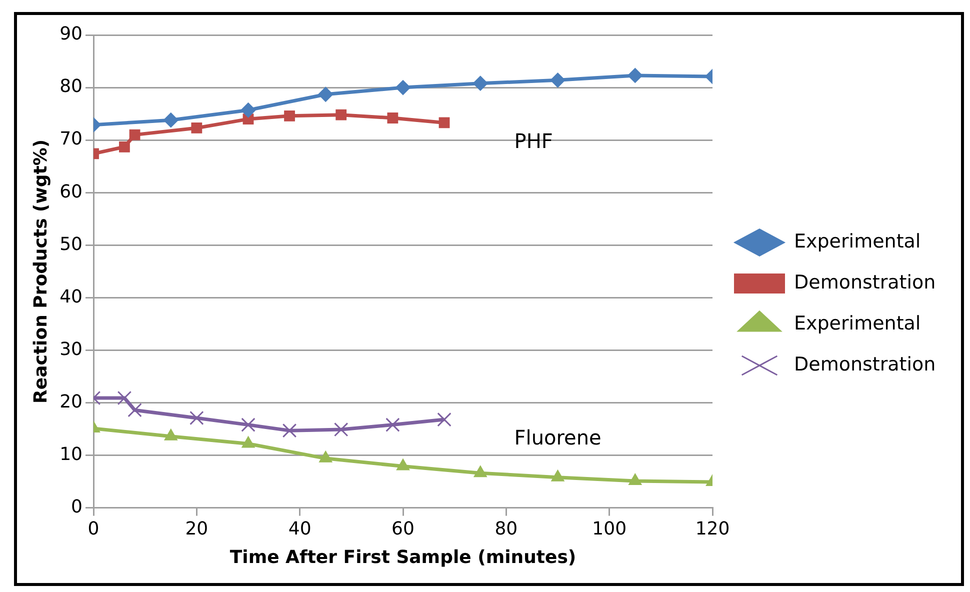 This screenshot has width=970, height=592. I want to click on x-axis-title: Time After First Sample (minutes), so click(403, 557).